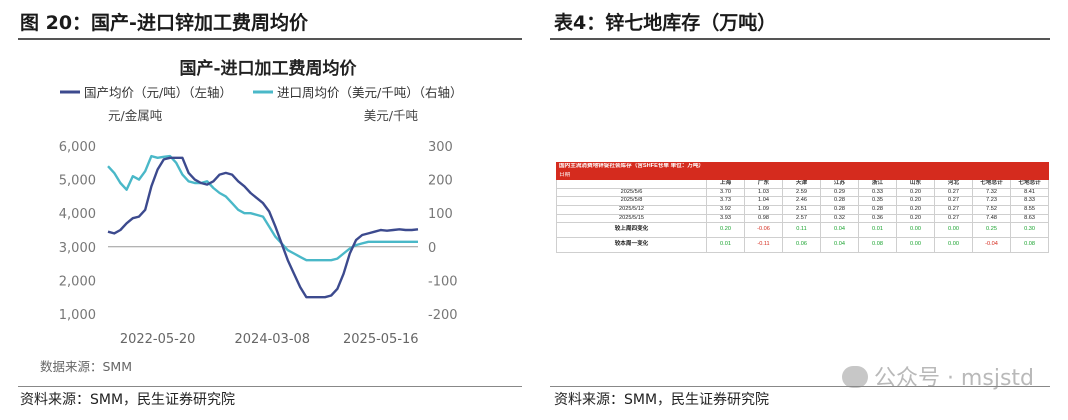 This screenshot has width=1068, height=420. What do you see at coordinates (164, 23) in the screenshot?
I see `figure-title: 图 20：国产-进口锌加工费周均价` at bounding box center [164, 23].